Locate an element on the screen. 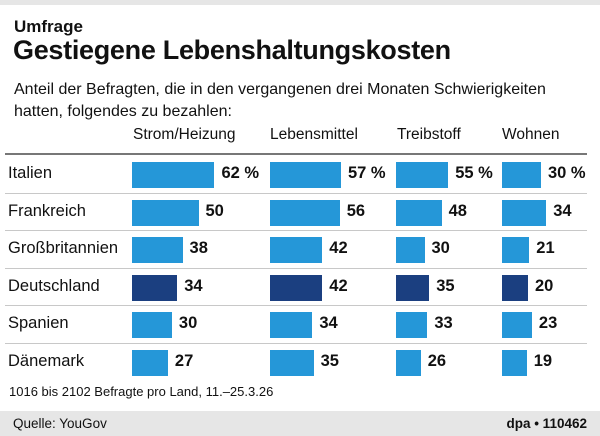  country-label: Deutschland is located at coordinates (54, 285).